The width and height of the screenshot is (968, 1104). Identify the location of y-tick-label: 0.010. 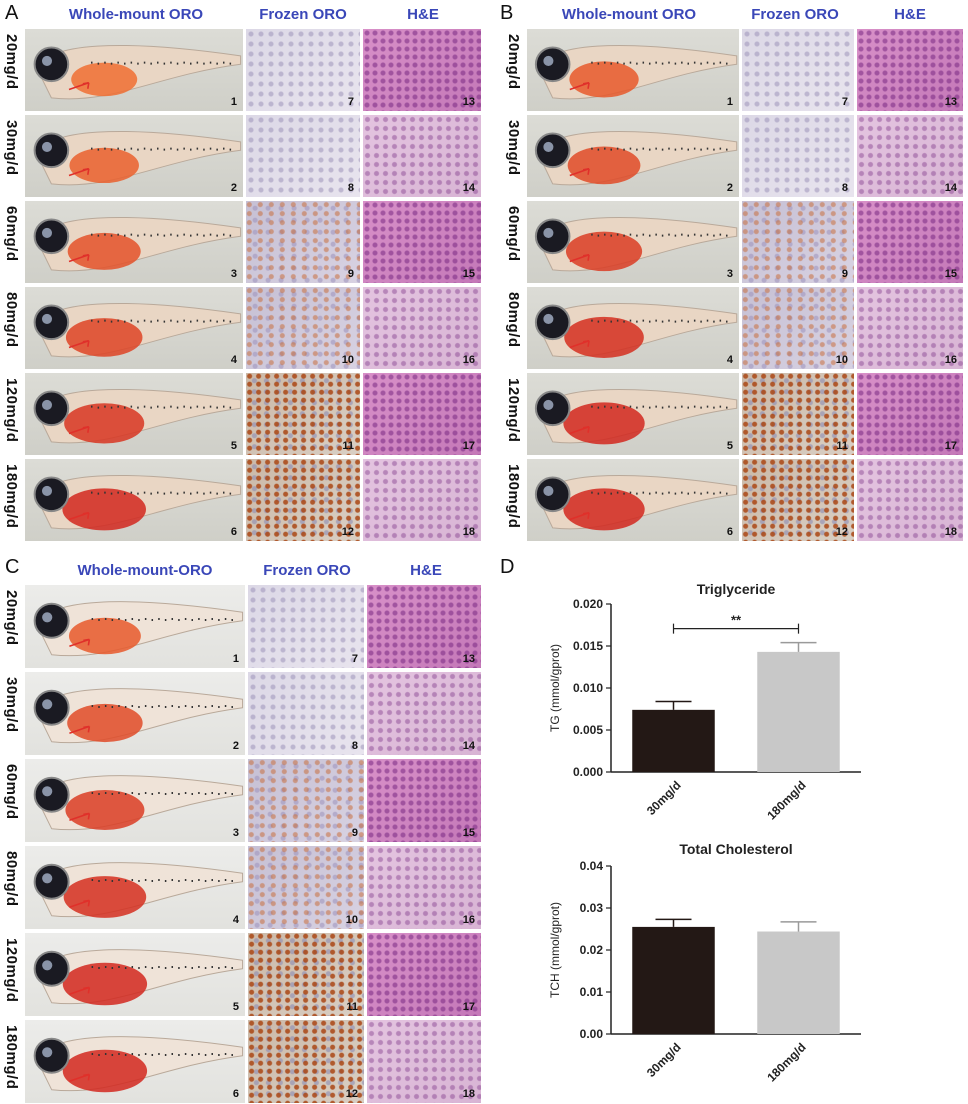
(588, 688).